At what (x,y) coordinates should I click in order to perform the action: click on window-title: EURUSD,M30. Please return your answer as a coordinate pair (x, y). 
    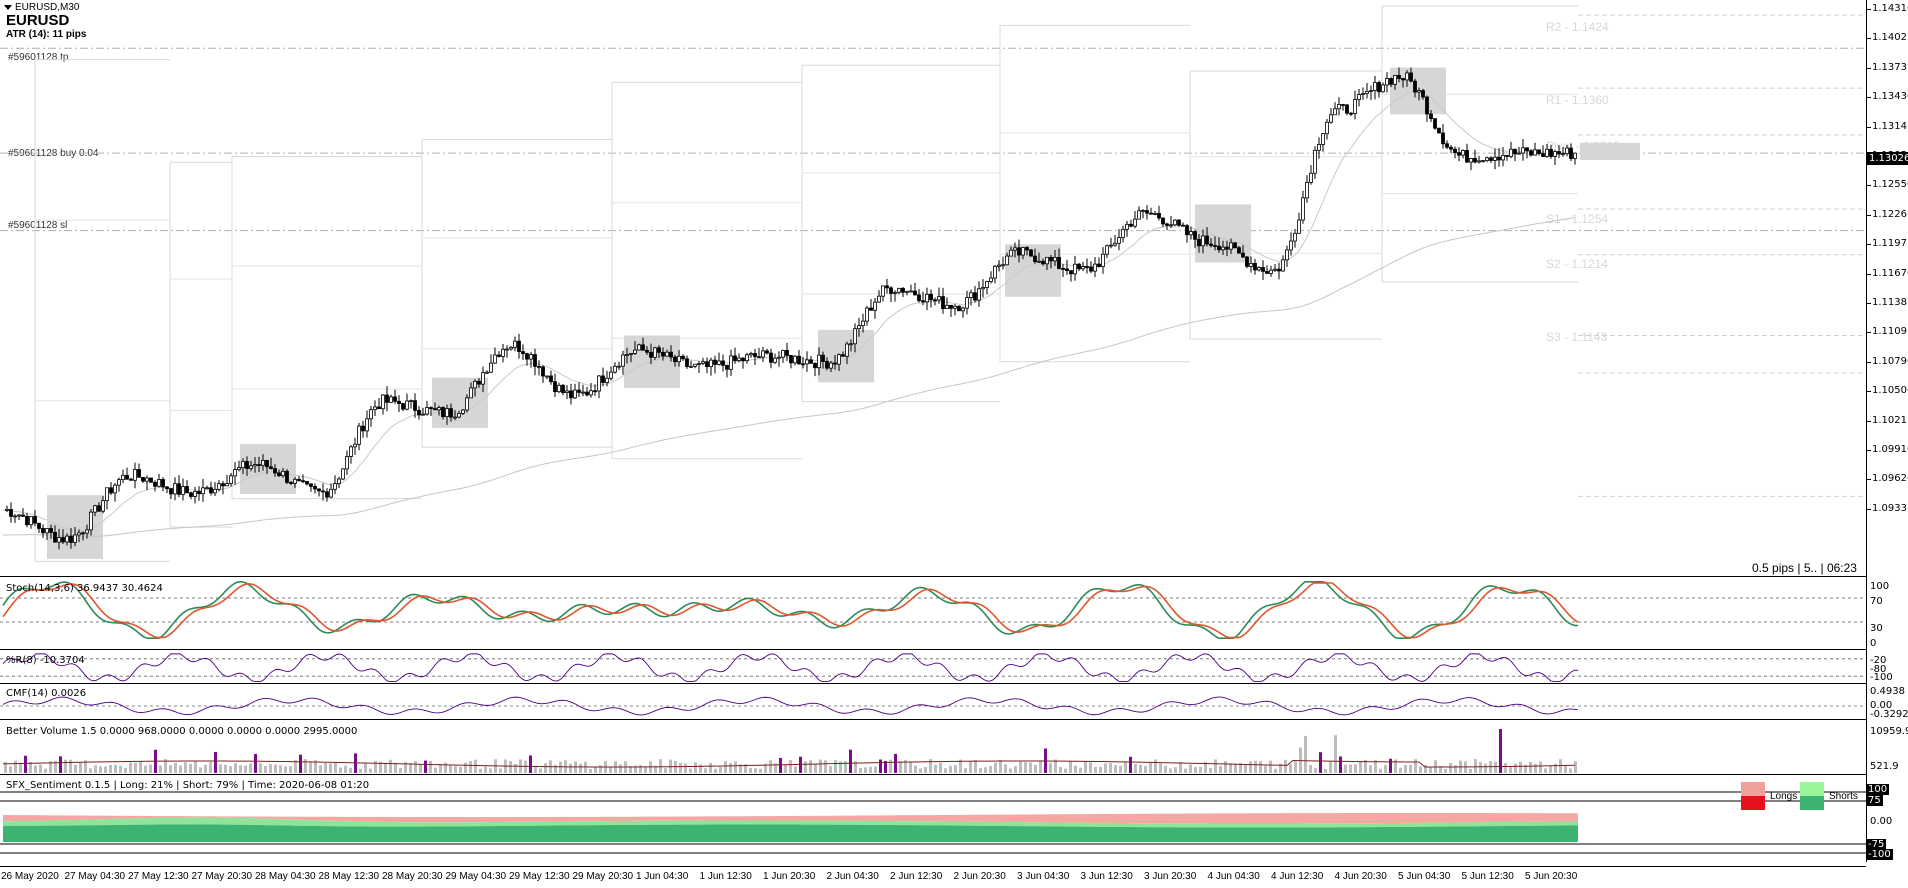
    Looking at the image, I should click on (47, 7).